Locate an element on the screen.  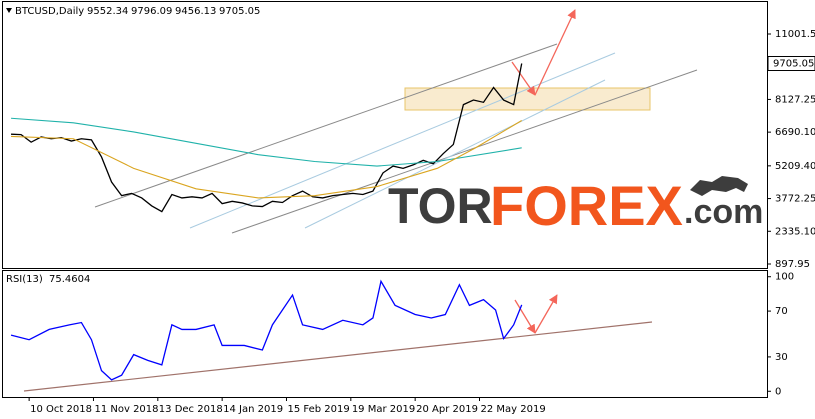
y-tick-label: 70 is located at coordinates (781, 311).